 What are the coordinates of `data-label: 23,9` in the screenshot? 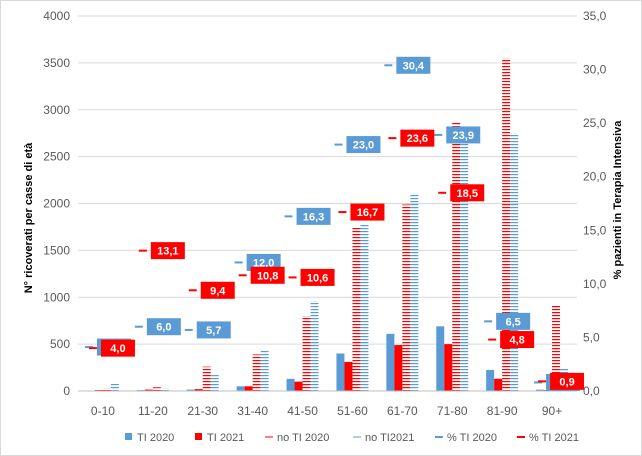 It's located at (463, 136).